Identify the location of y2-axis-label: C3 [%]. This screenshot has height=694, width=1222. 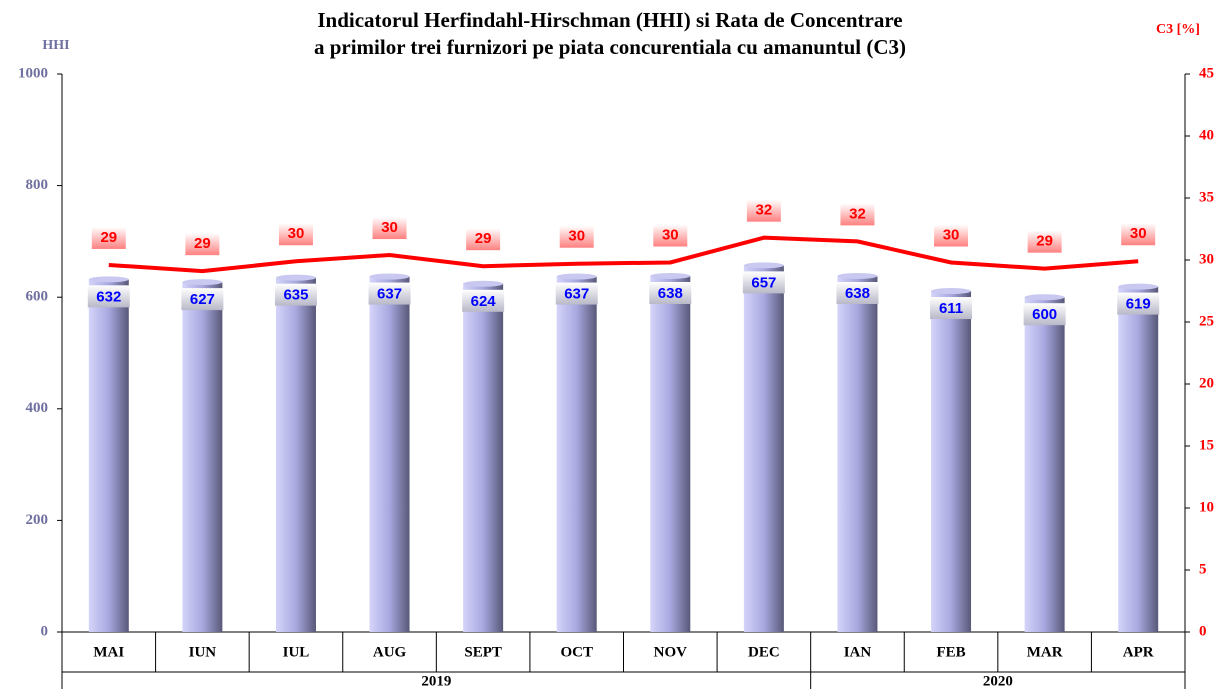
(1178, 29).